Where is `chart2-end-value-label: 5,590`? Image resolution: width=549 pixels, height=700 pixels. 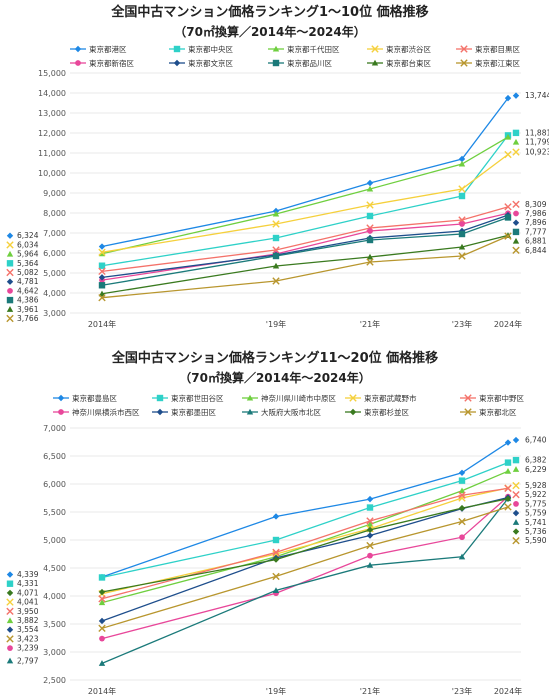
chart2-end-value-label: 5,590 is located at coordinates (529, 540).